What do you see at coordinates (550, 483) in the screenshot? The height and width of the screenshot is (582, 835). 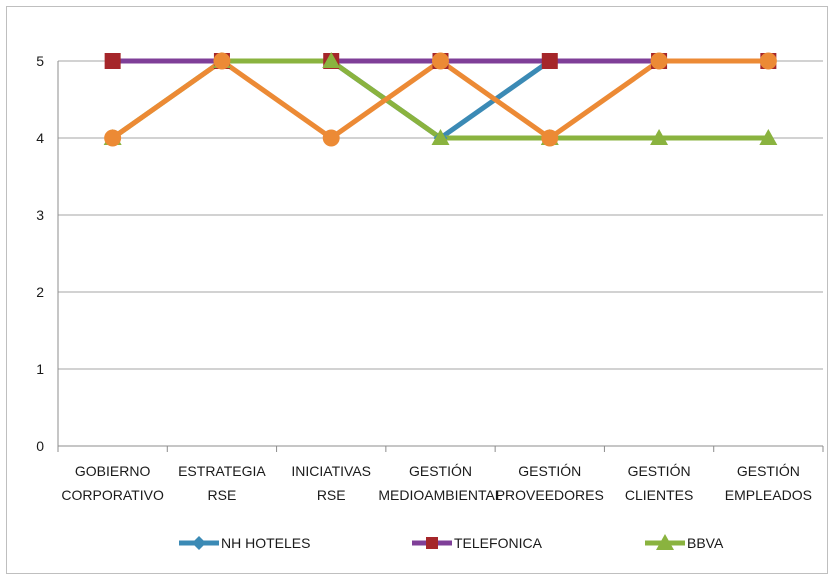 I see `x-tick-label: GESTIÓN PROVEEDORES` at bounding box center [550, 483].